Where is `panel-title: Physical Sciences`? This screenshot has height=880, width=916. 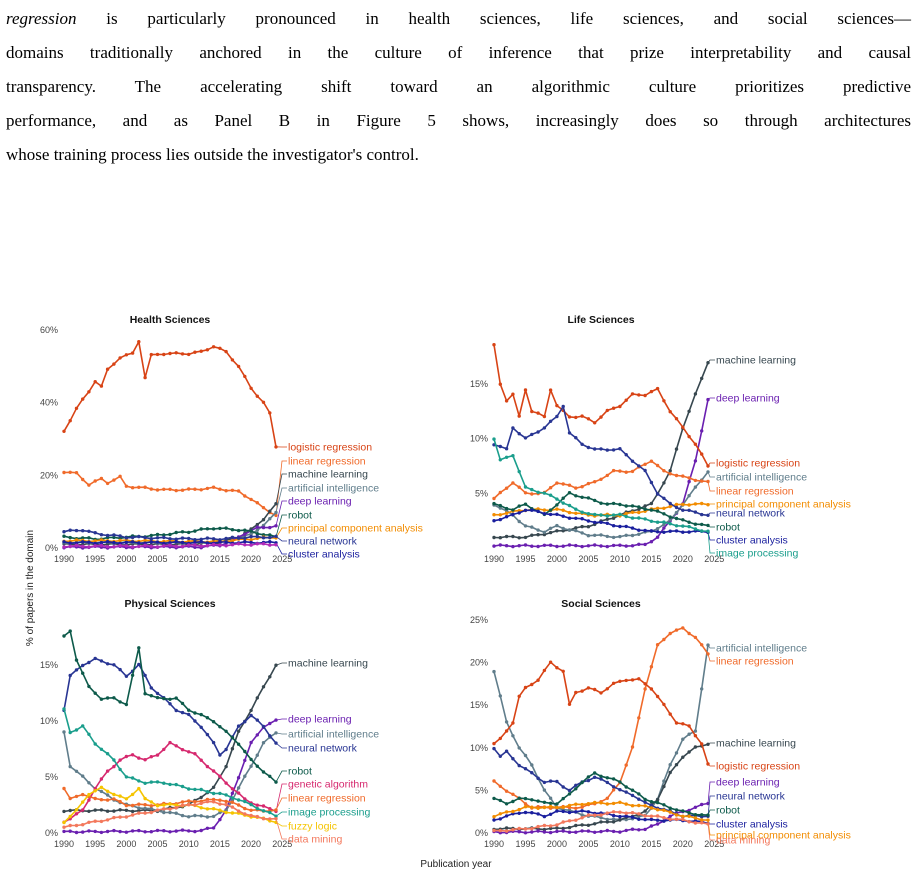 panel-title: Physical Sciences is located at coordinates (169, 604).